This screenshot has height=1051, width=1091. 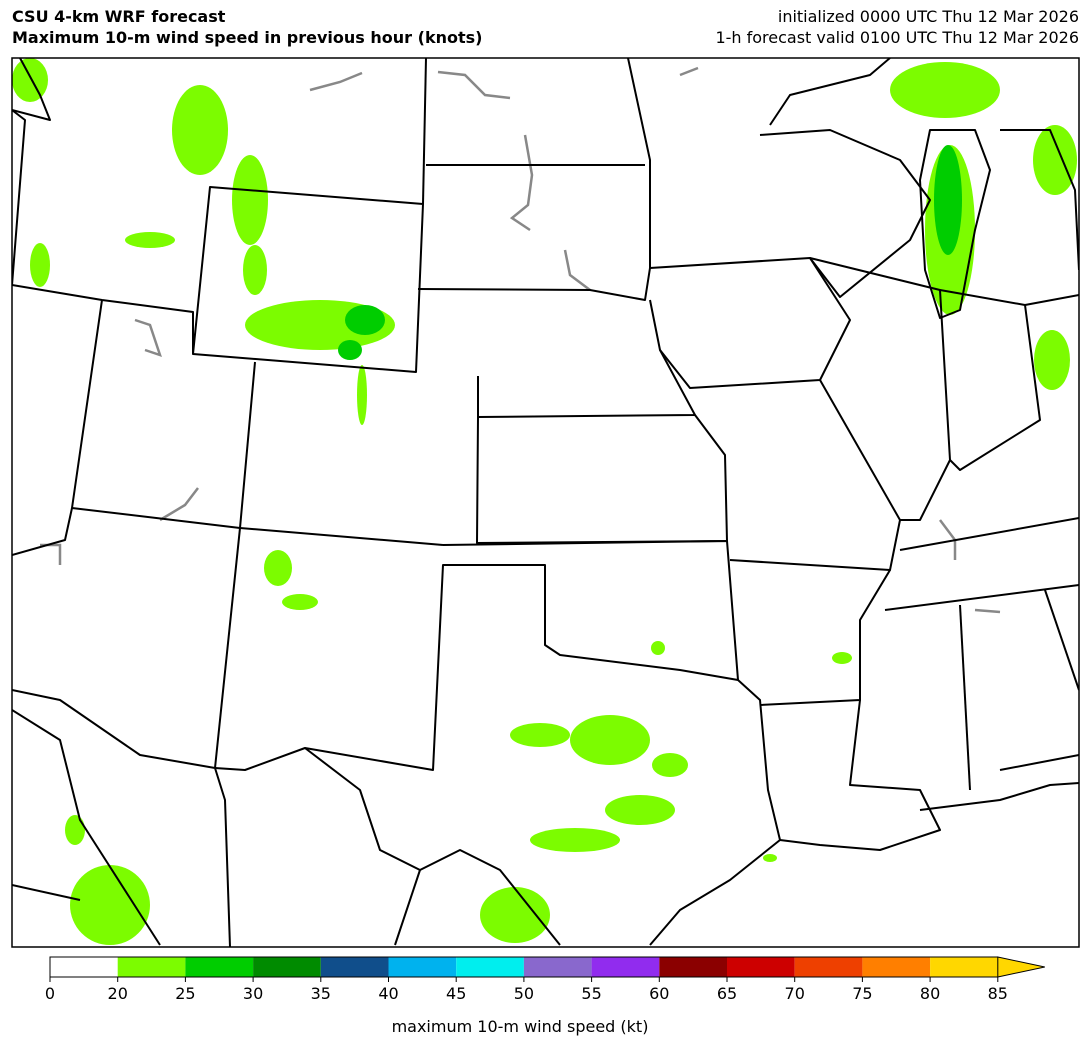 What do you see at coordinates (727, 993) in the screenshot?
I see `colorbar-tick-label: 65` at bounding box center [727, 993].